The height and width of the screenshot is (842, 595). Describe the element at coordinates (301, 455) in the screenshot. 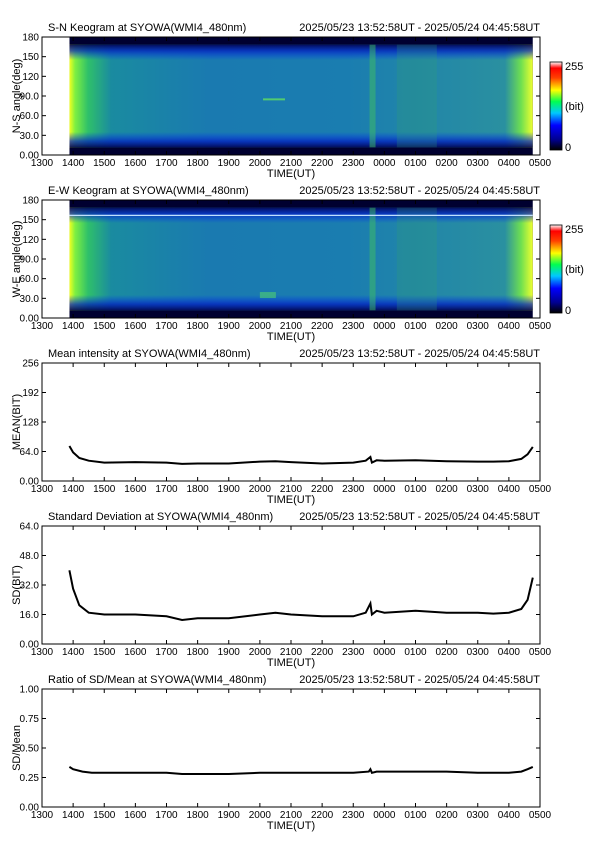

I see `series-line` at that location.